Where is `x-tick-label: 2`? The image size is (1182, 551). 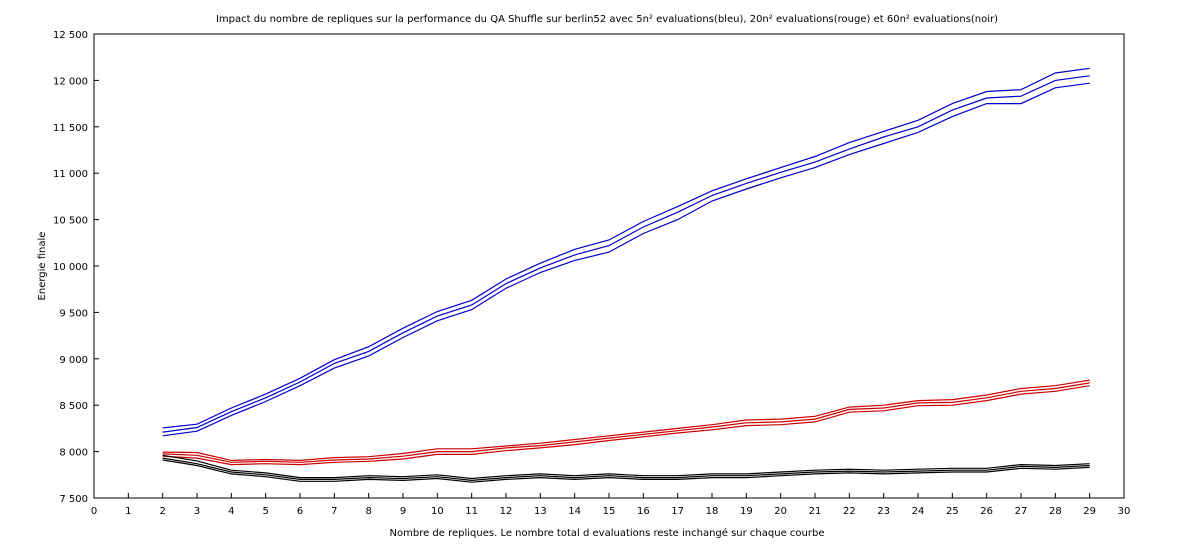
x-tick-label: 2 is located at coordinates (162, 511).